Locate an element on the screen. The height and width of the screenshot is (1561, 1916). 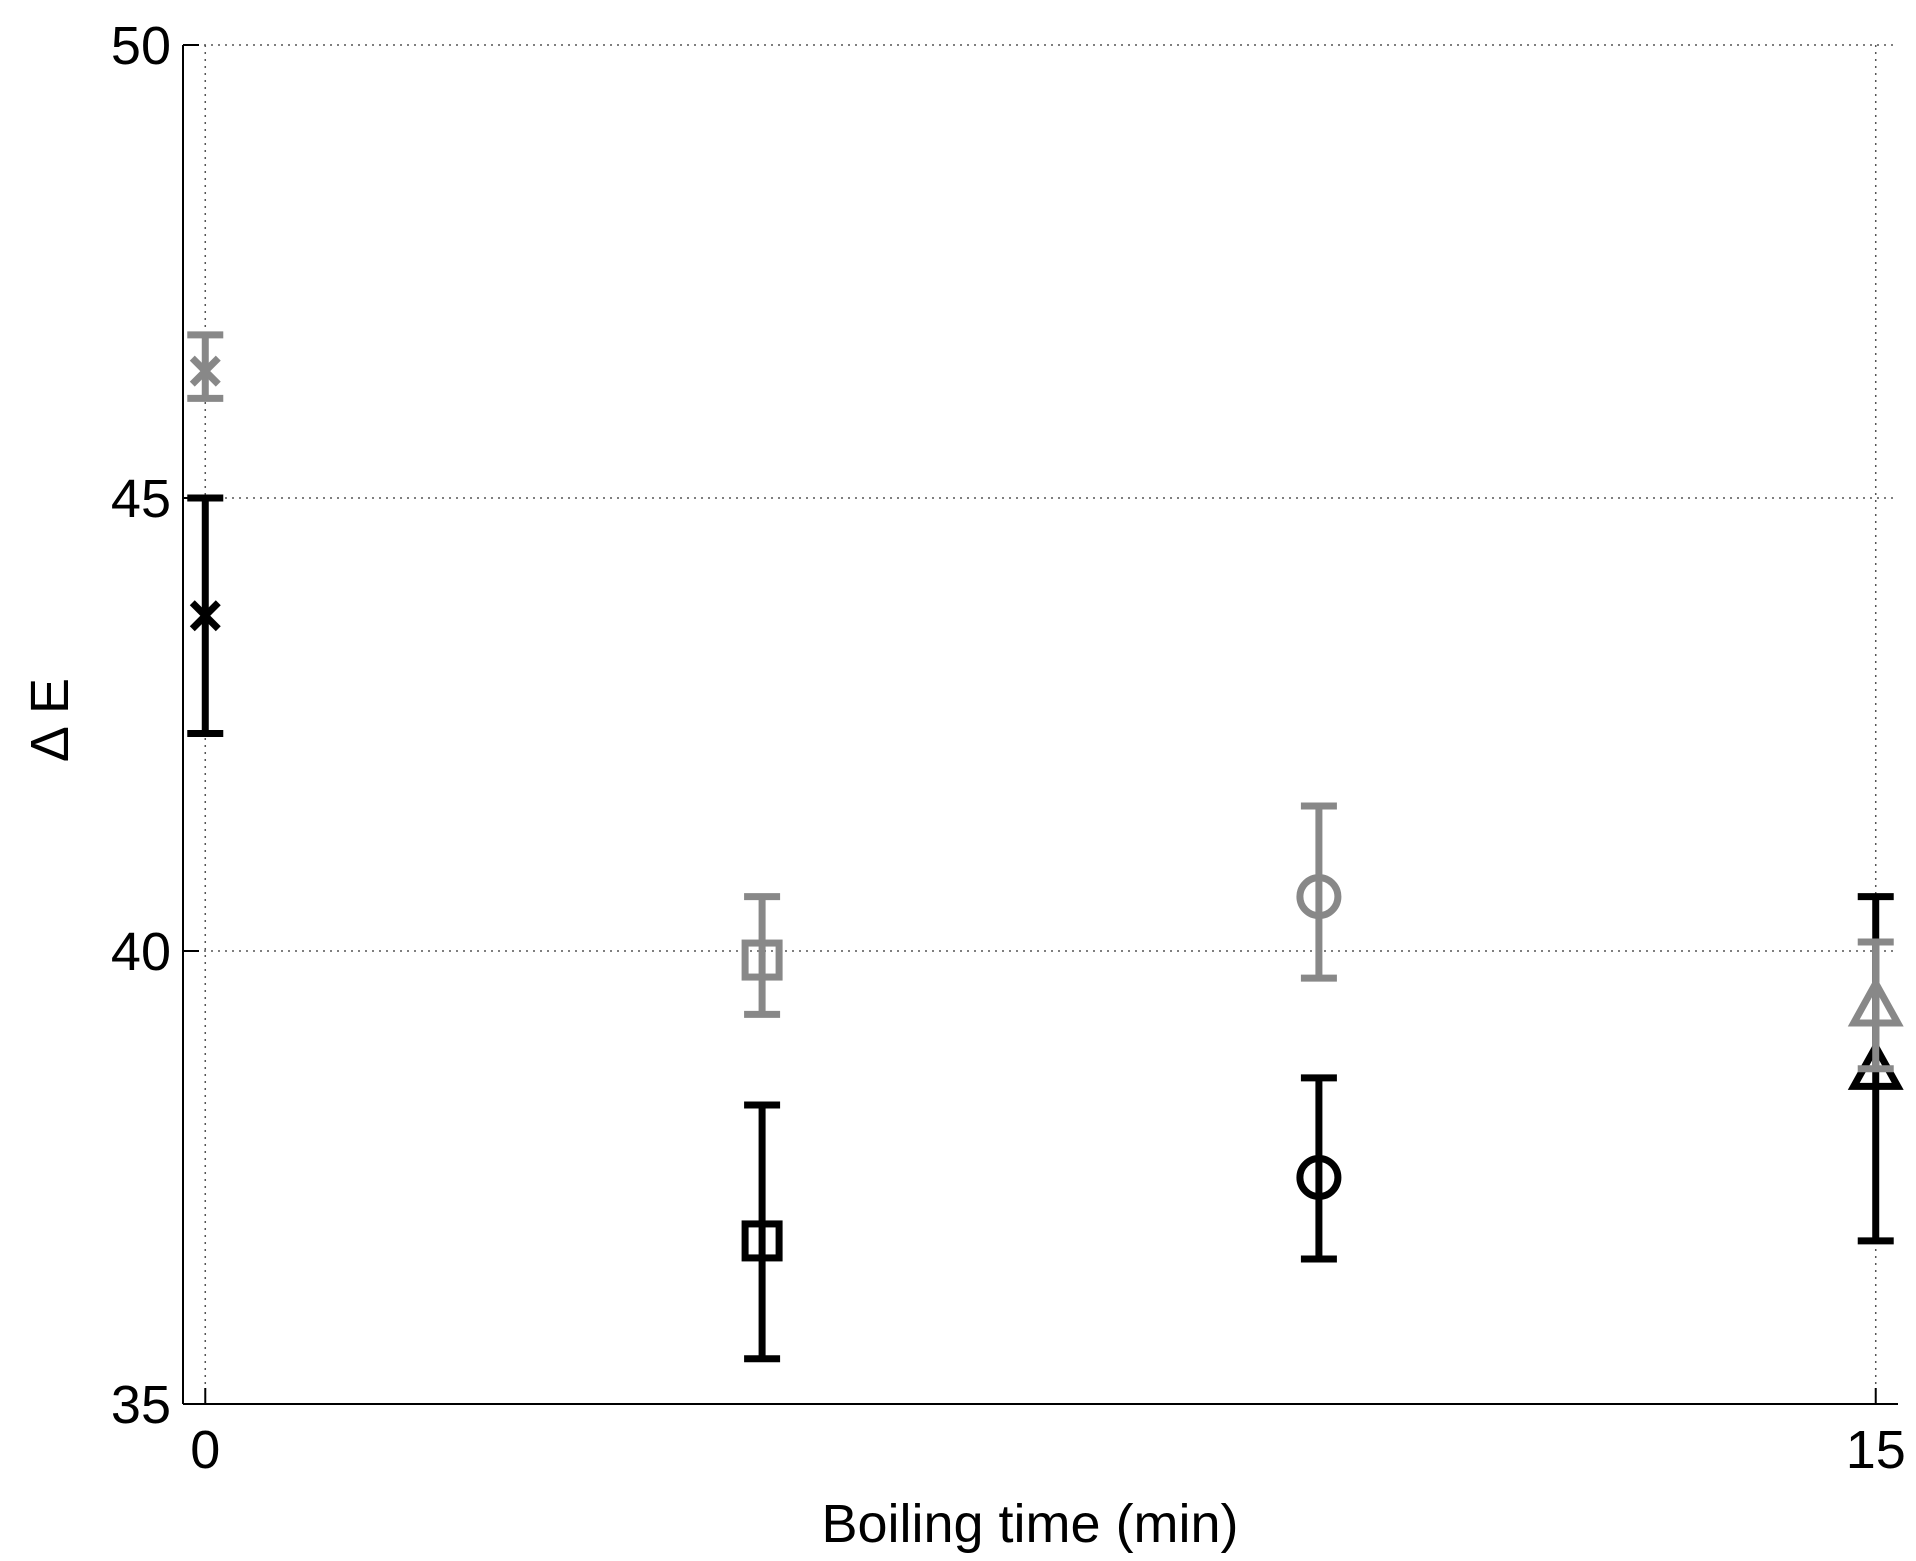
y-tick-label: 45 is located at coordinates (141, 499).